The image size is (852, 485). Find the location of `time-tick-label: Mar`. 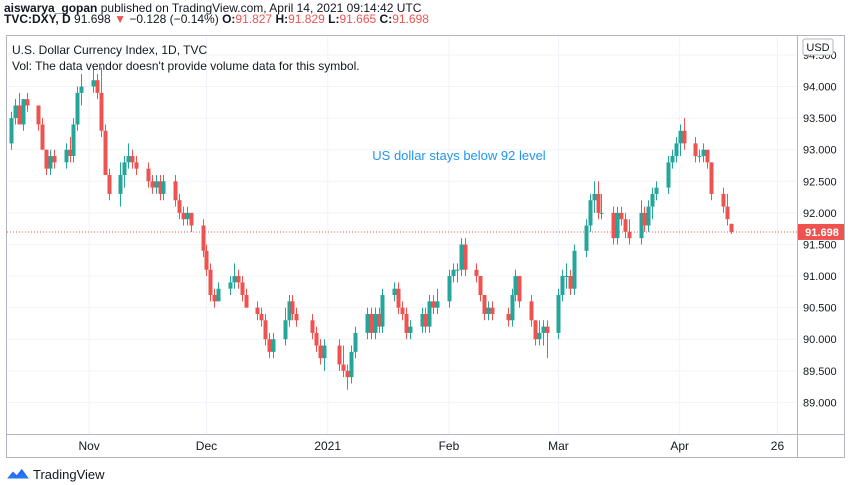

time-tick-label: Mar is located at coordinates (558, 446).